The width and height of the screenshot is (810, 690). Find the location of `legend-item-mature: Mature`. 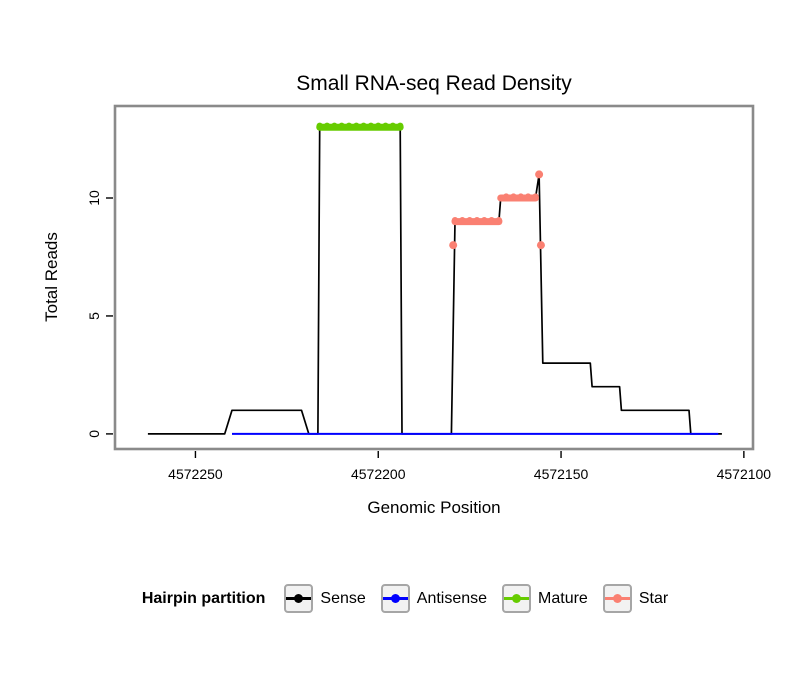

legend-item-mature: Mature is located at coordinates (545, 598).